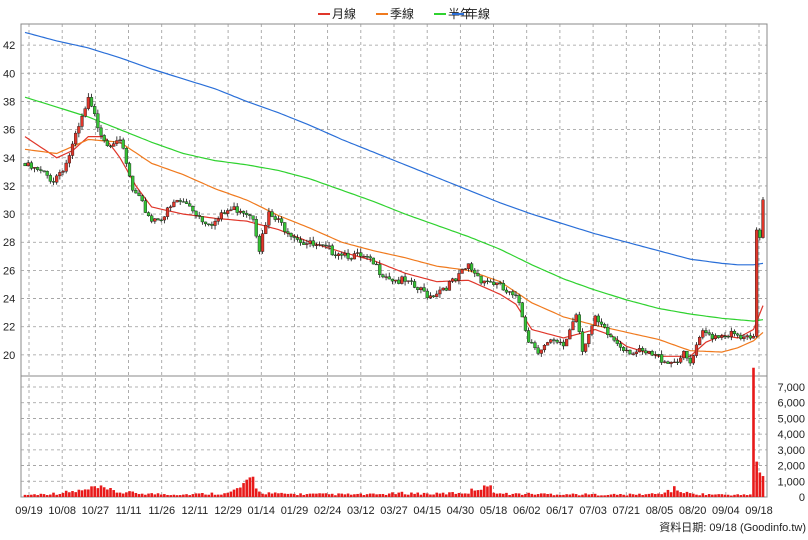 This screenshot has height=540, width=808. I want to click on legend-item-quarter: 季線, so click(395, 13).